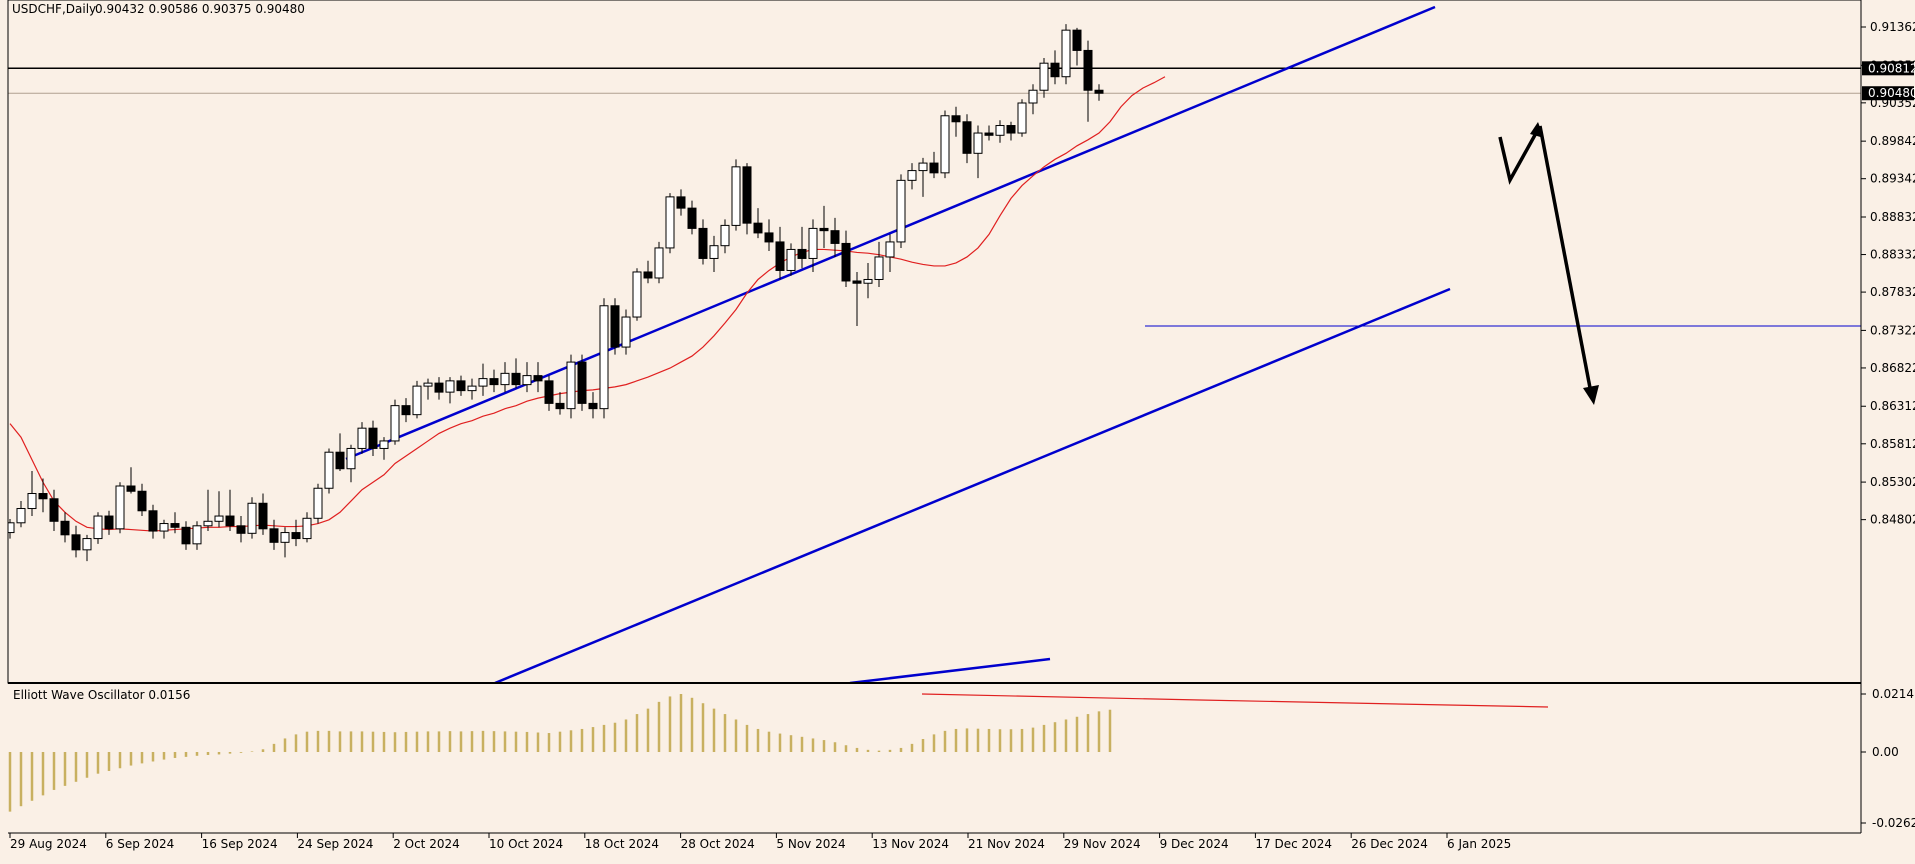  What do you see at coordinates (778, 752) in the screenshot?
I see `elliott-wave-oscillator` at bounding box center [778, 752].